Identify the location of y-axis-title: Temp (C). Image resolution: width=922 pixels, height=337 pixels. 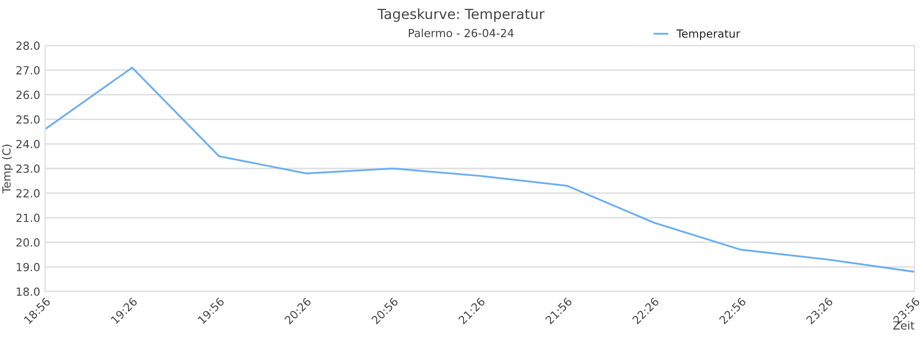
(7, 169).